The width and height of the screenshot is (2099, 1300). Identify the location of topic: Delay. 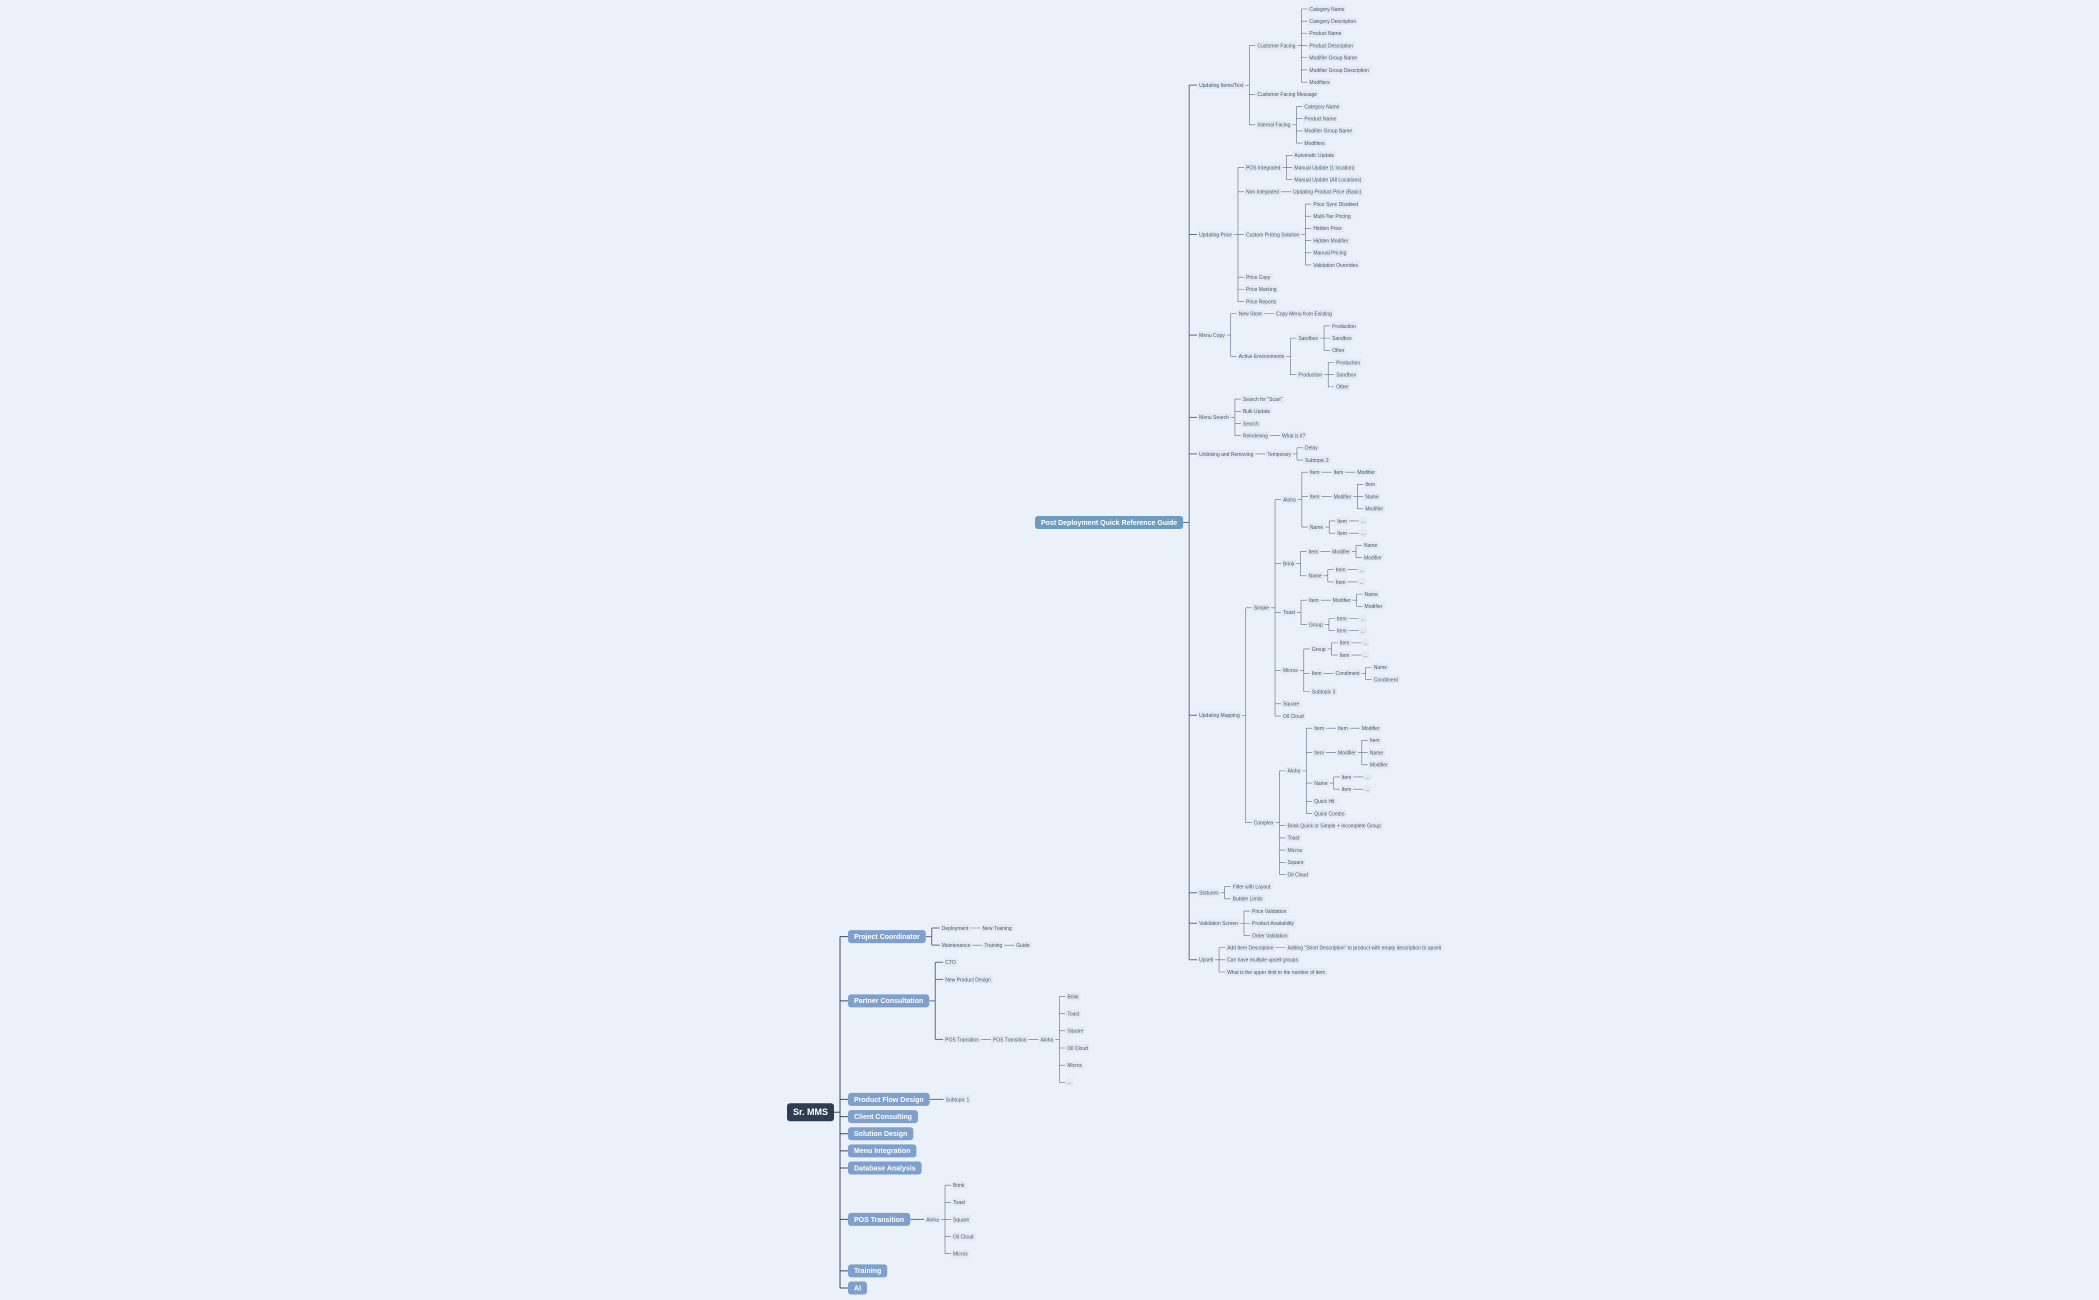
(1311, 447).